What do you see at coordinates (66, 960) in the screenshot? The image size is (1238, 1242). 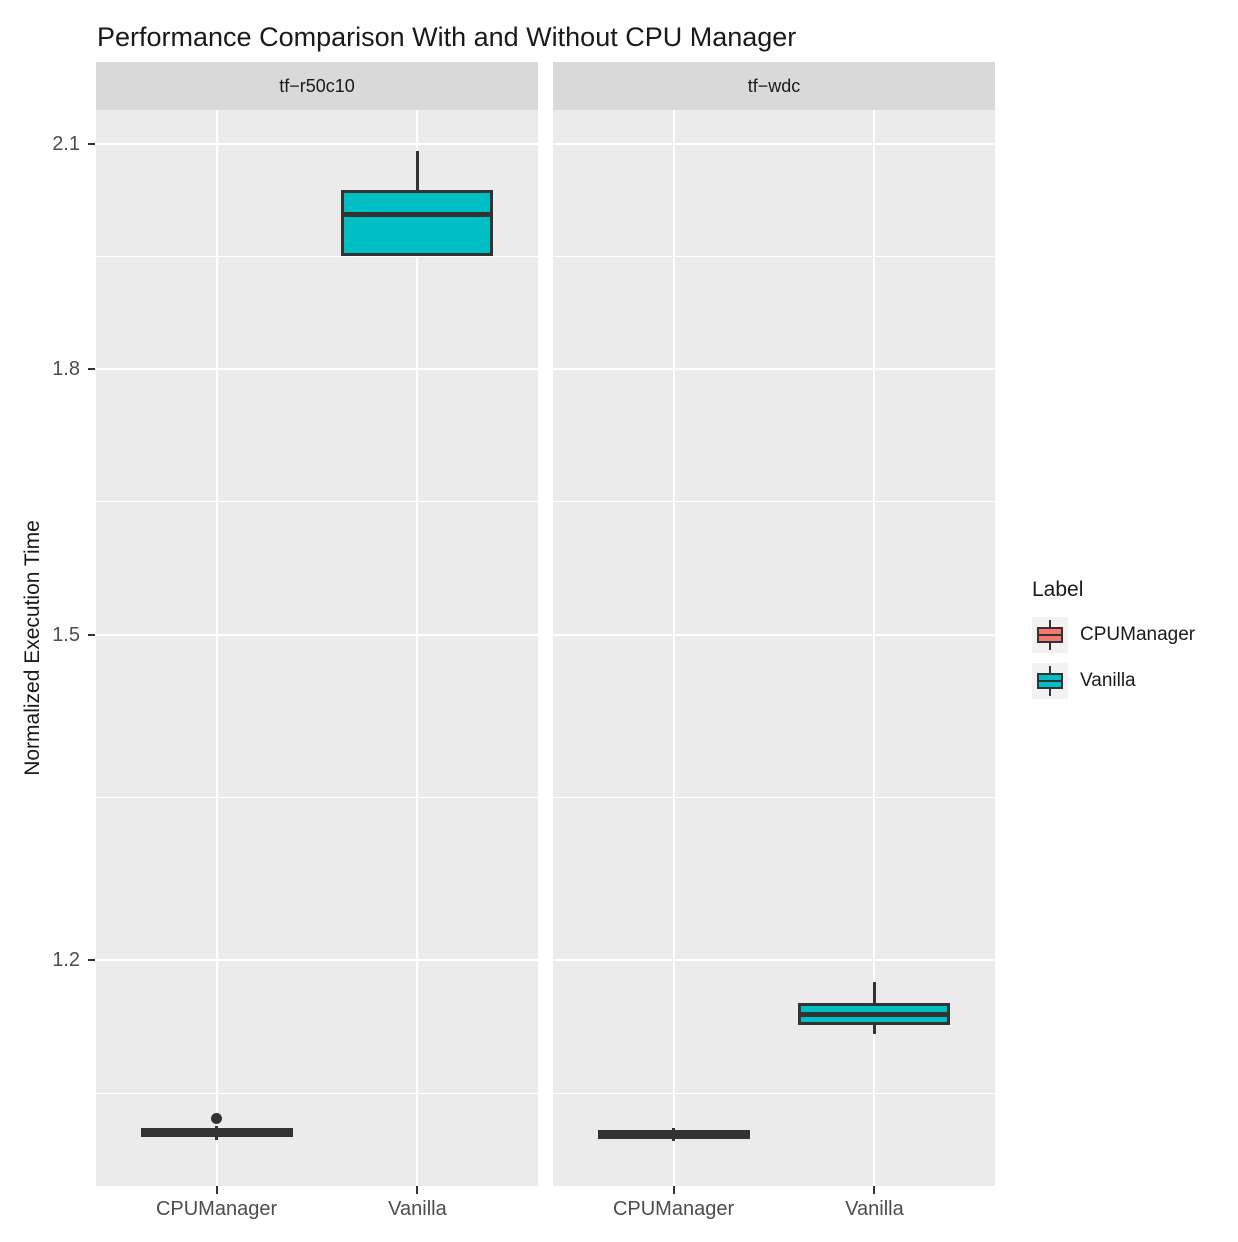 I see `y-tick-label: 1.2` at bounding box center [66, 960].